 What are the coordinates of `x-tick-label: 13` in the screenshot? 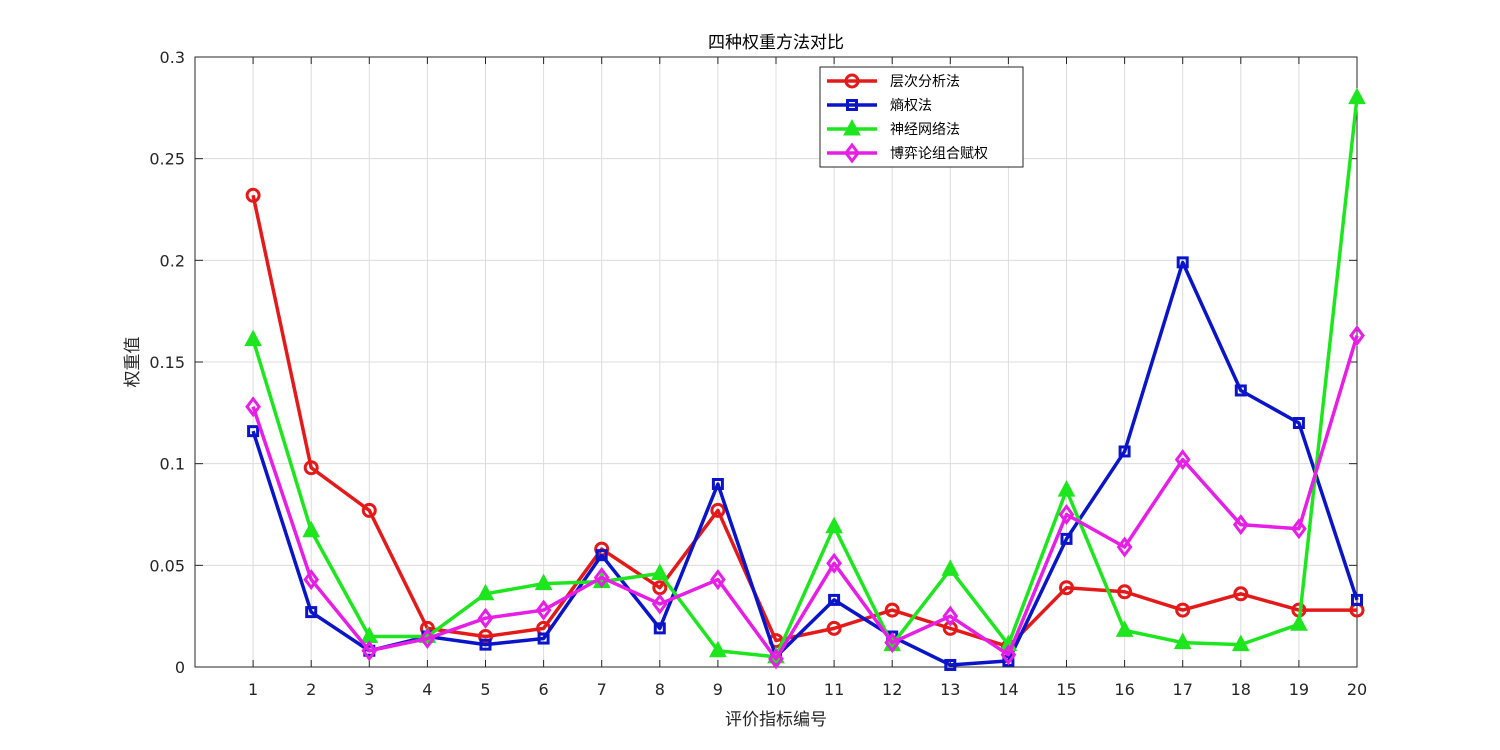 It's located at (950, 689).